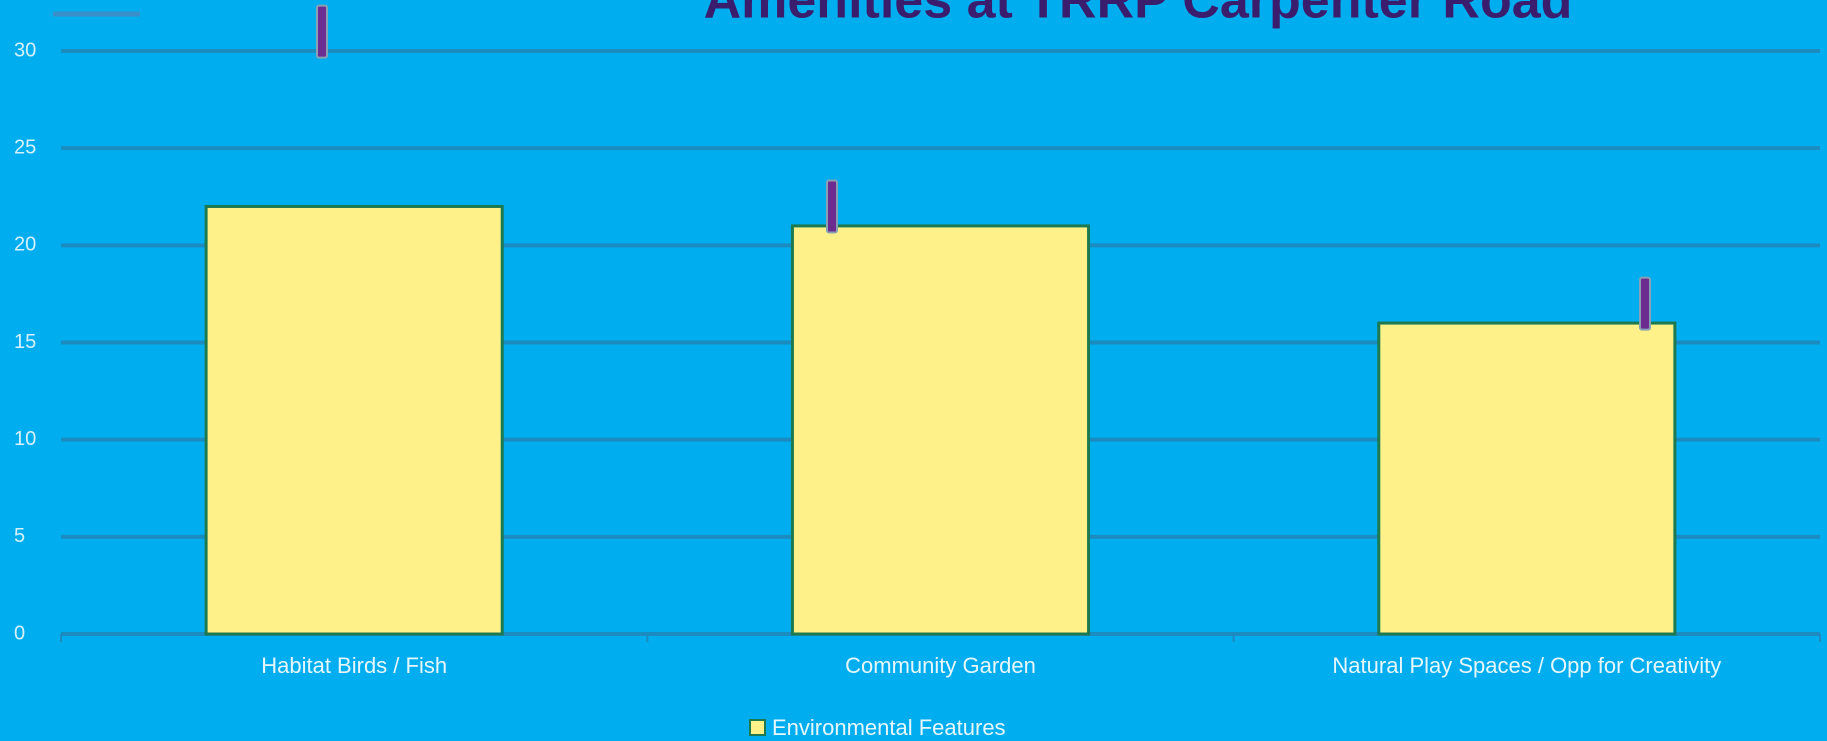 Image resolution: width=1827 pixels, height=741 pixels. What do you see at coordinates (354, 665) in the screenshot?
I see `x-tick-label: Habitat Birds / Fish` at bounding box center [354, 665].